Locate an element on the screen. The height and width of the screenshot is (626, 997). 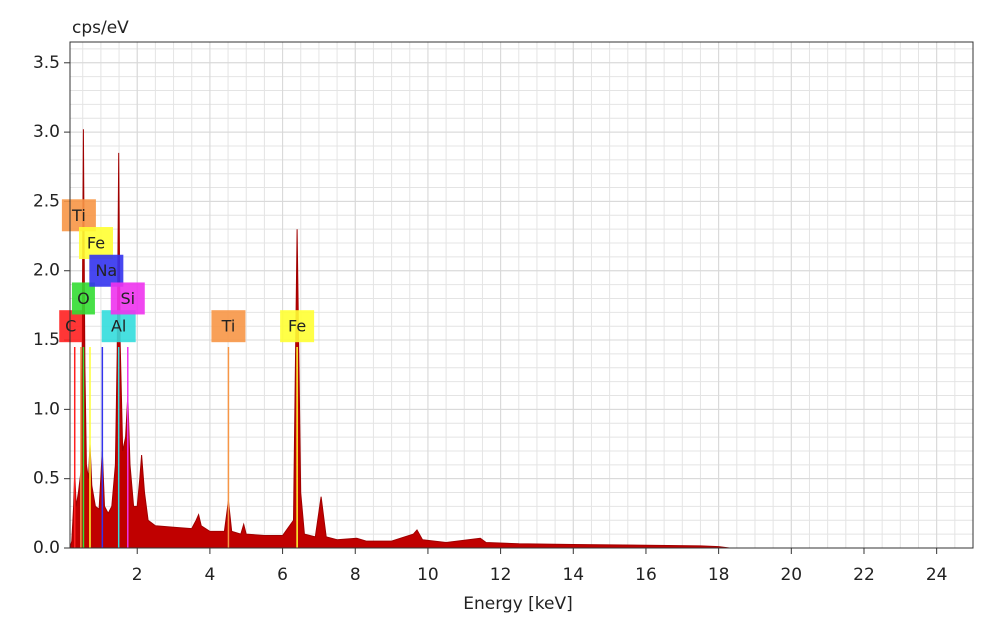
x-tick-label: 16 is located at coordinates (646, 575).